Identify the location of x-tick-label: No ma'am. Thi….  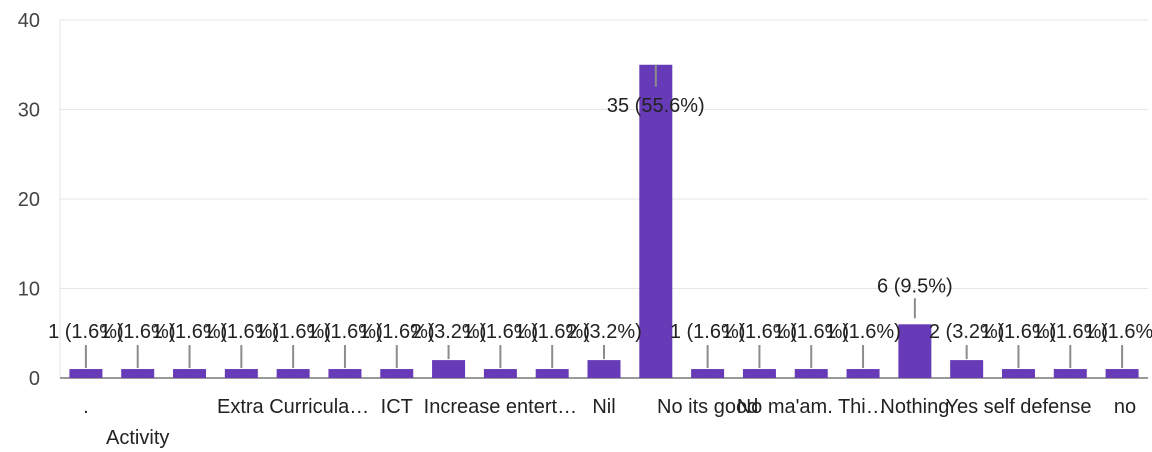
(811, 407).